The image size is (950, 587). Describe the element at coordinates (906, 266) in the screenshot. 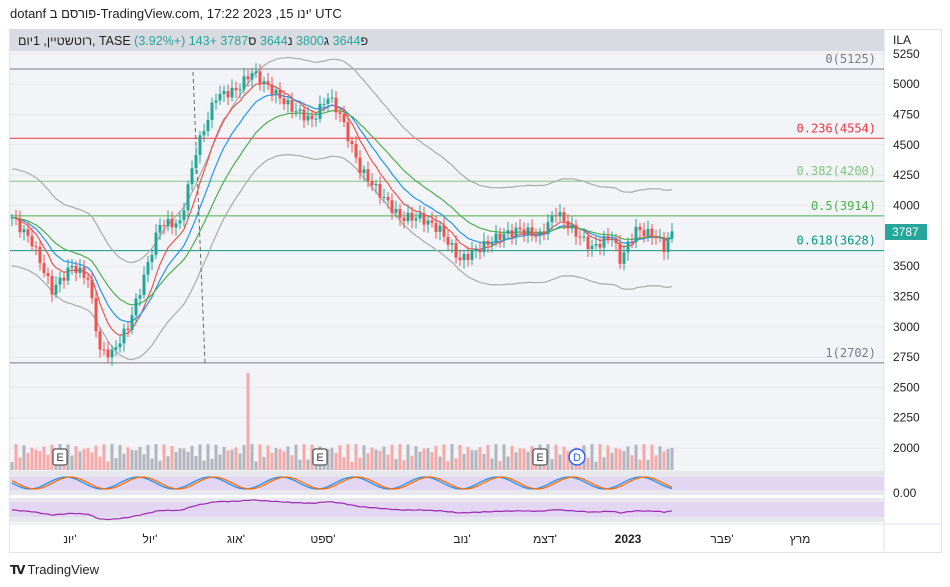

I see `price-tick: 3500` at that location.